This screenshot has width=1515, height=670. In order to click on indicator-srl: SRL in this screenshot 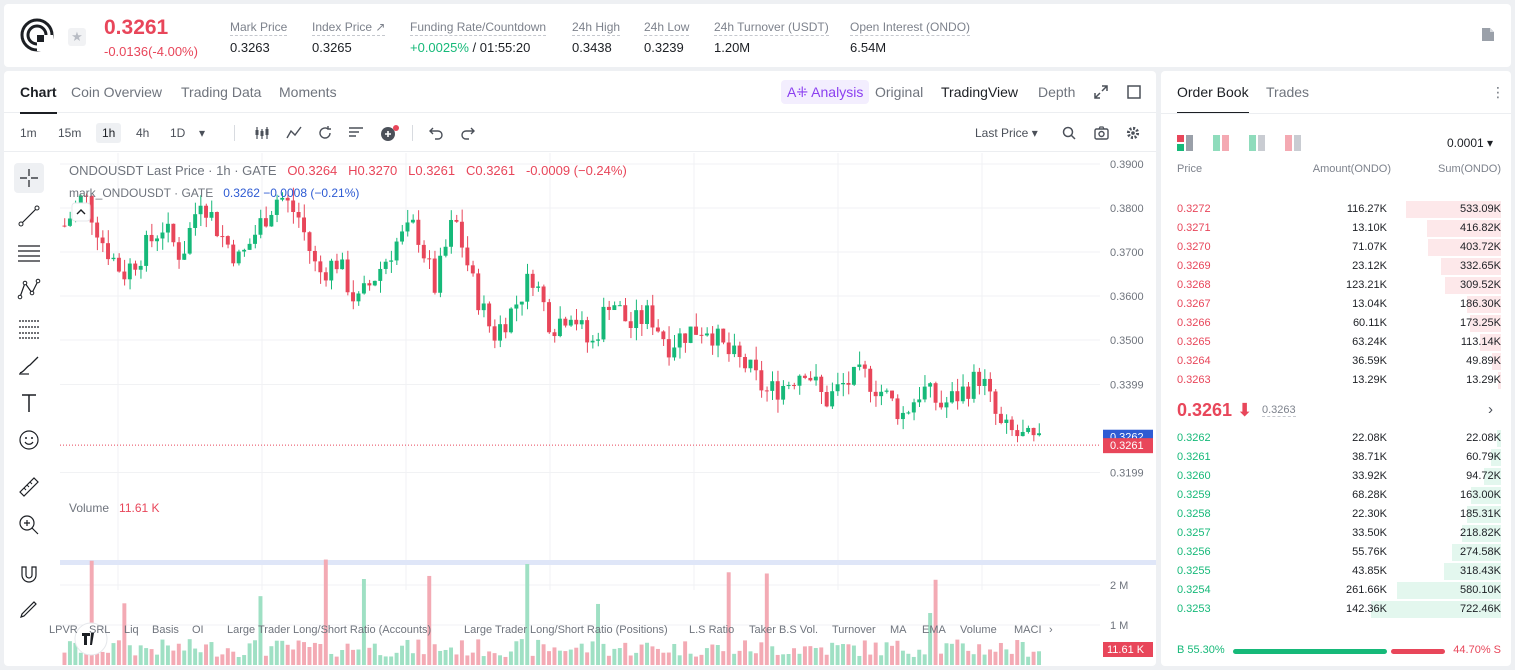, I will do `click(100, 630)`.